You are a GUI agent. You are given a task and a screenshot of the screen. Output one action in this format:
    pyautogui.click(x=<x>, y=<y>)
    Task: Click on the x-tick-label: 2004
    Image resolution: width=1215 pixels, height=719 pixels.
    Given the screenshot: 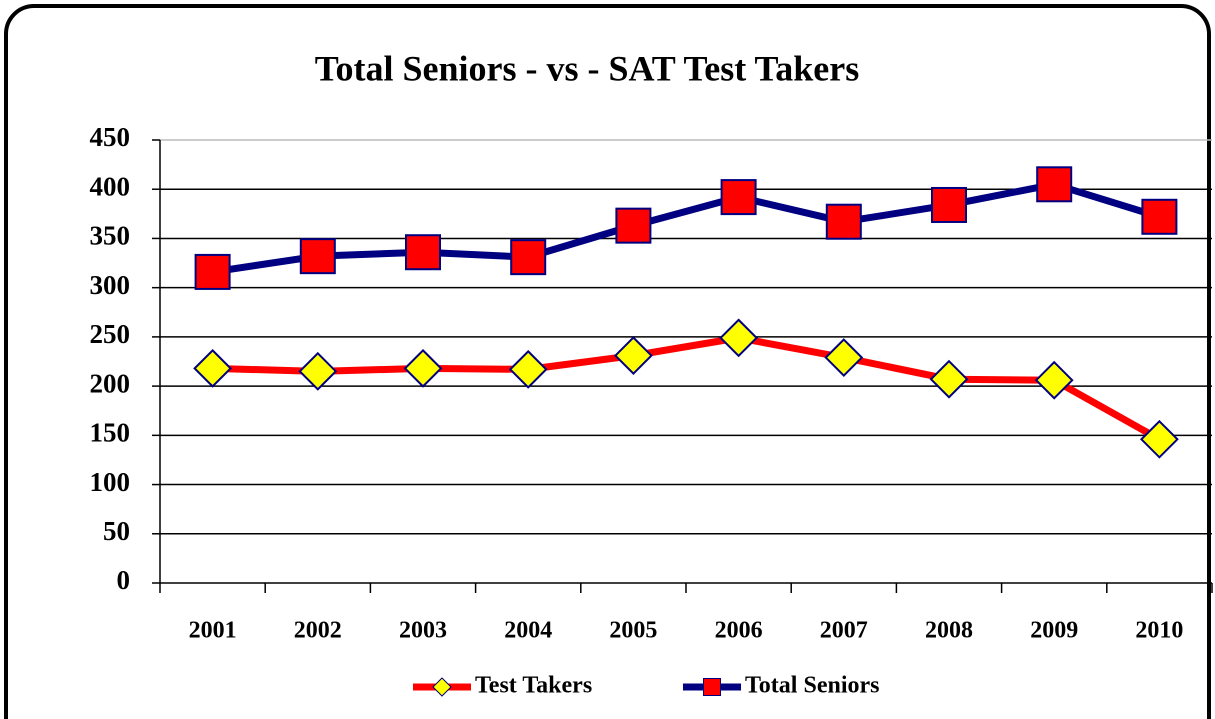 What is the action you would take?
    pyautogui.click(x=528, y=631)
    